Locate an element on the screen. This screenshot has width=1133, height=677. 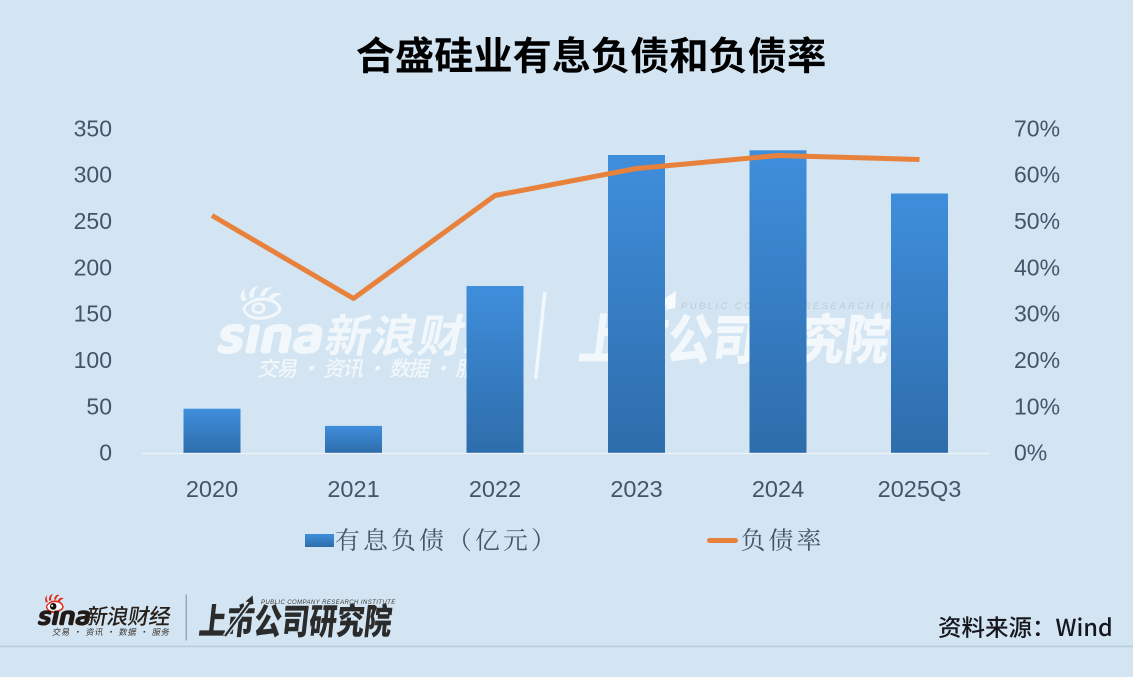
svg-text: 350 is located at coordinates (93, 128).